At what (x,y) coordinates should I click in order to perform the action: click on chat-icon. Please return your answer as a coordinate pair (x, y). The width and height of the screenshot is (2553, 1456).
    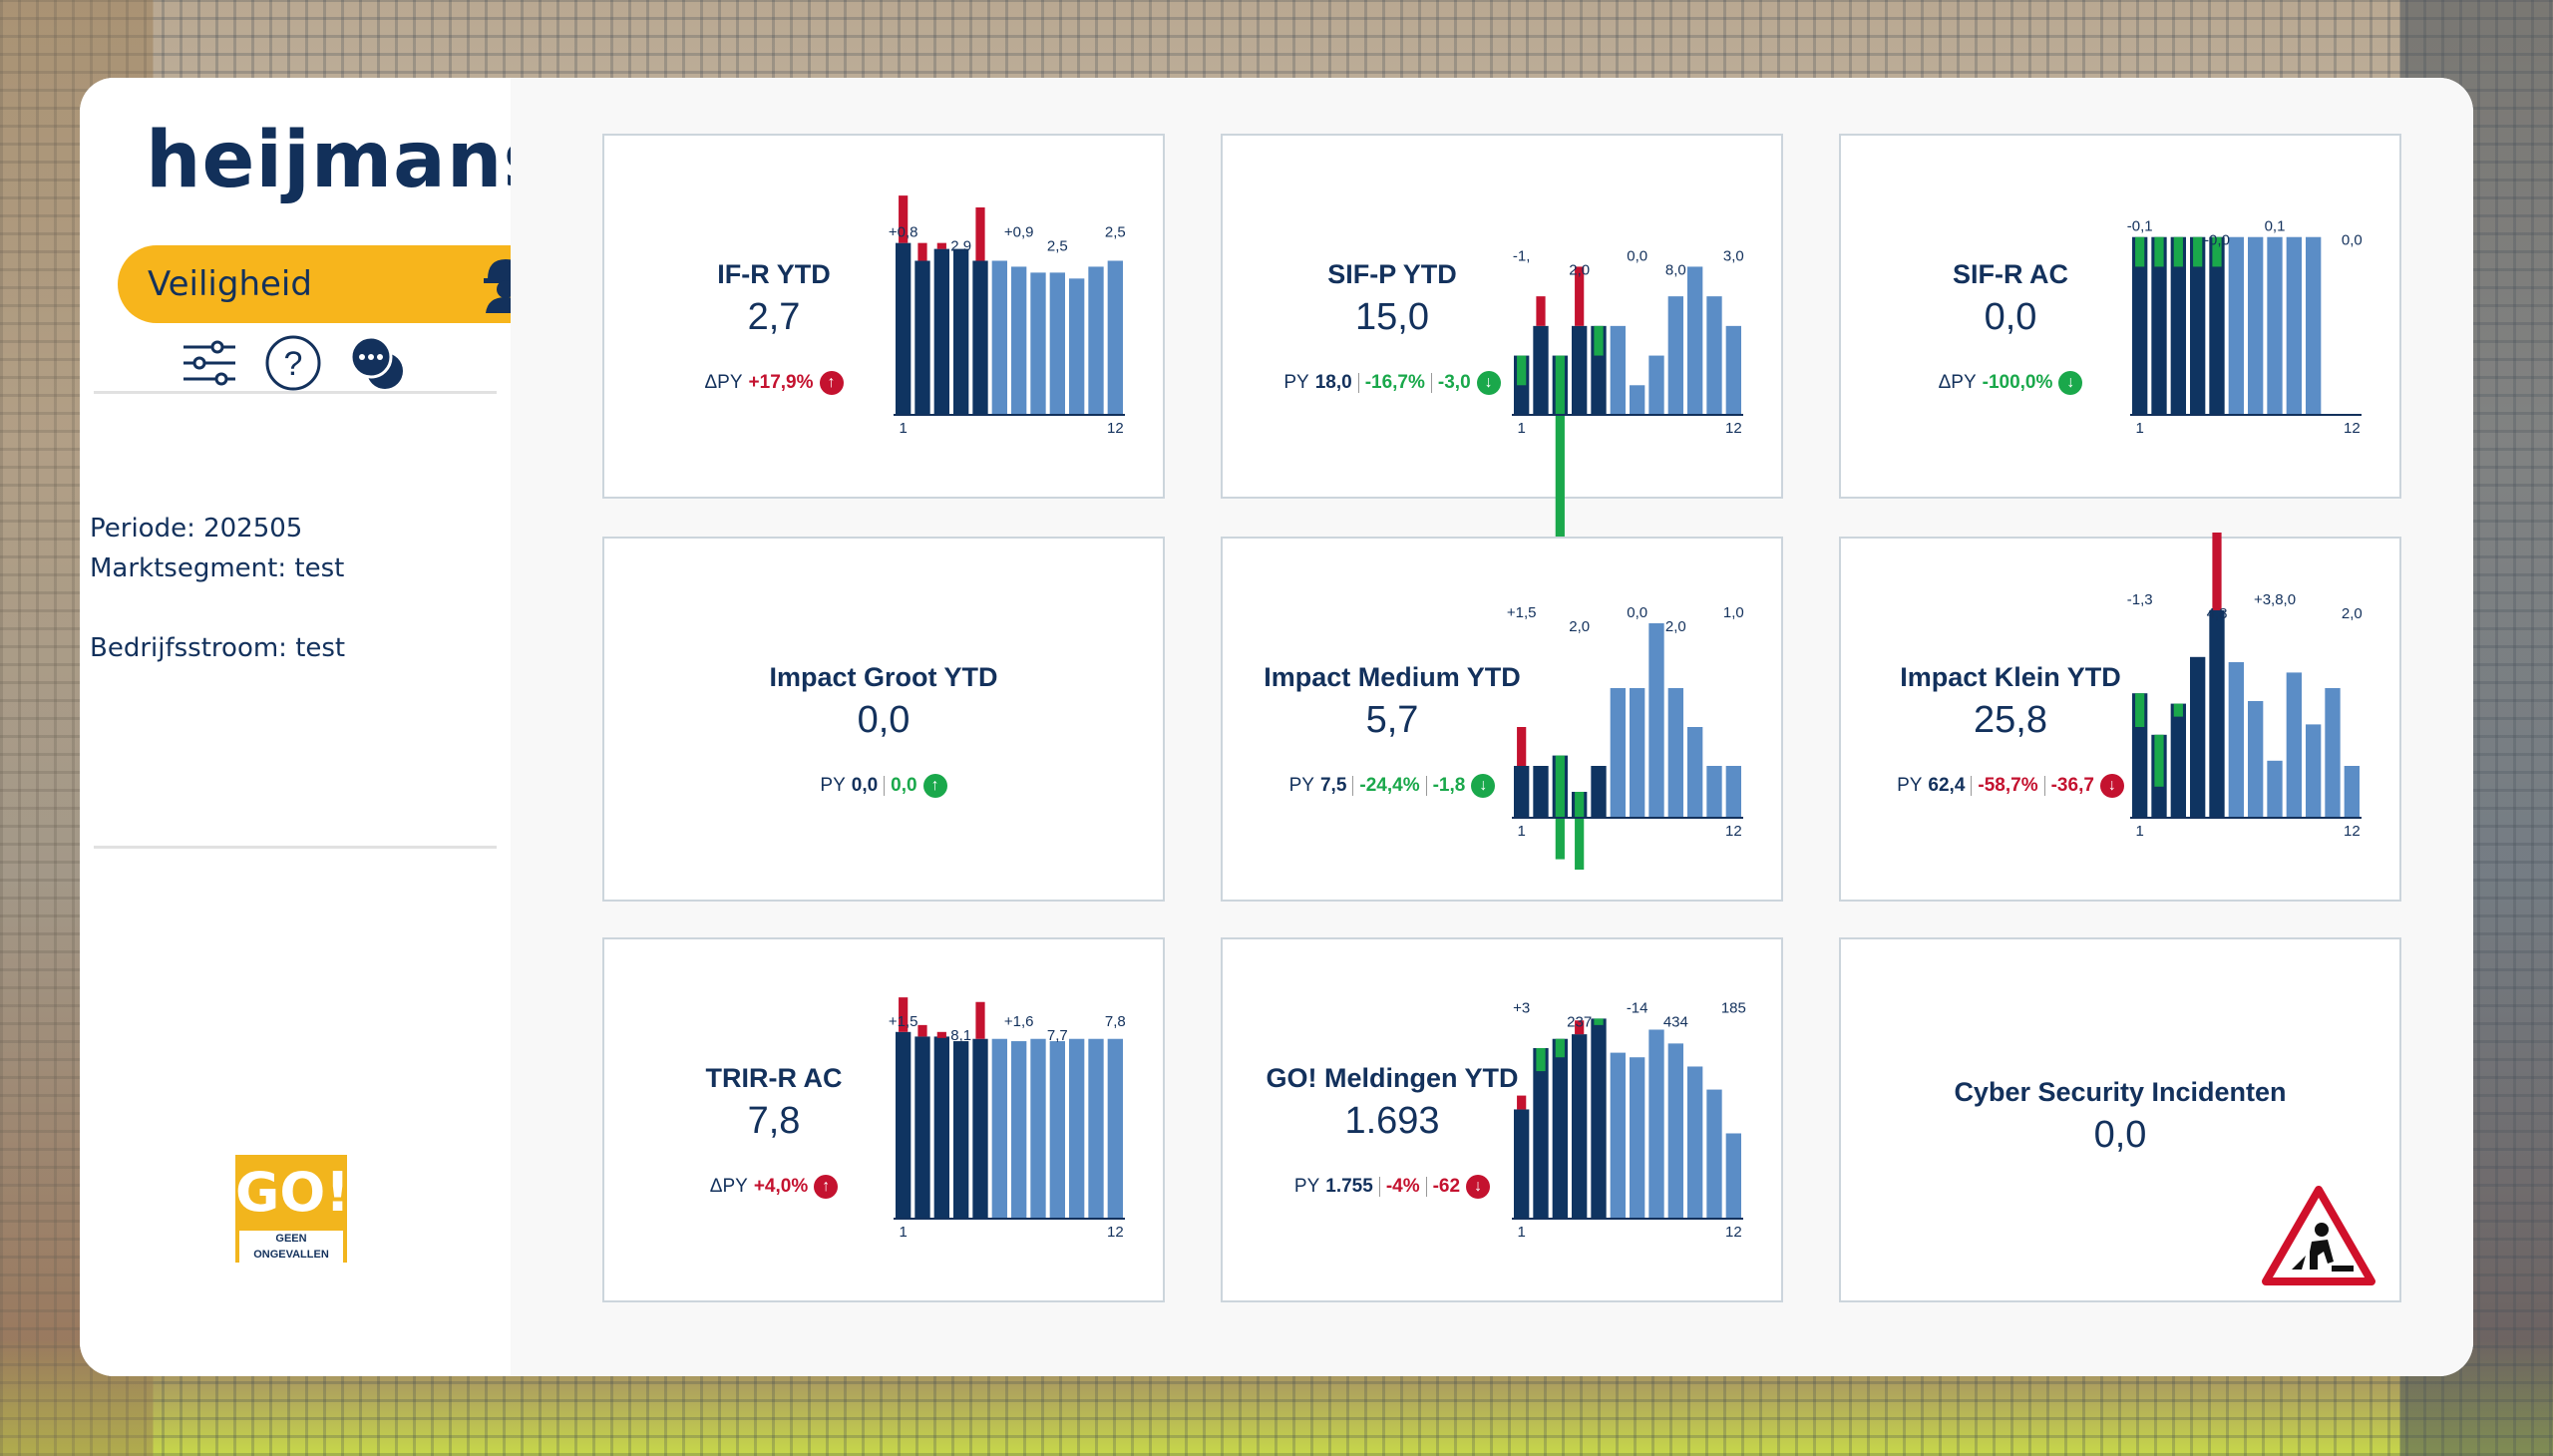
    Looking at the image, I should click on (377, 363).